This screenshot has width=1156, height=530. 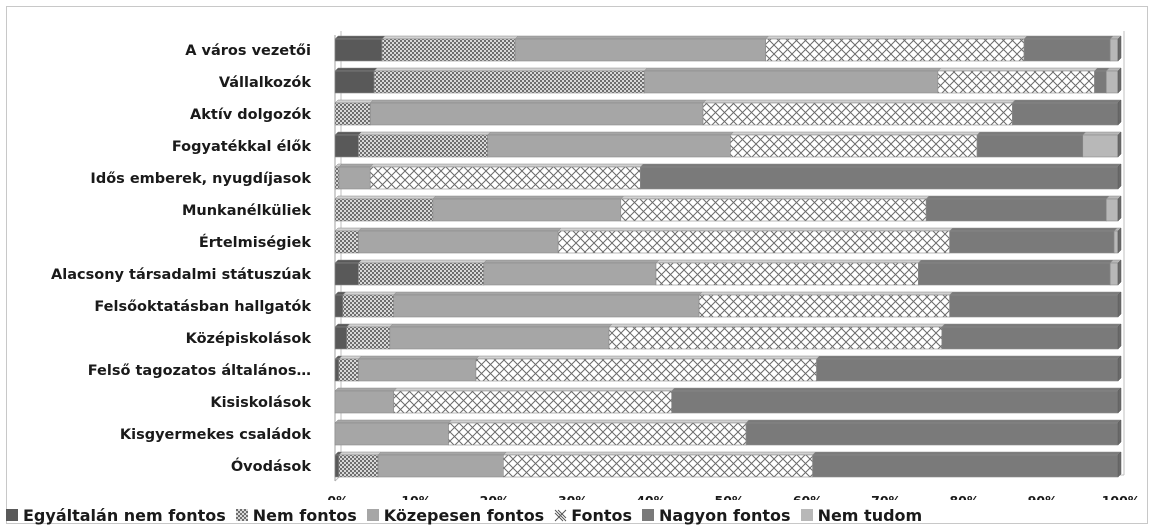 What do you see at coordinates (248, 51) in the screenshot?
I see `category-label: A város vezetői` at bounding box center [248, 51].